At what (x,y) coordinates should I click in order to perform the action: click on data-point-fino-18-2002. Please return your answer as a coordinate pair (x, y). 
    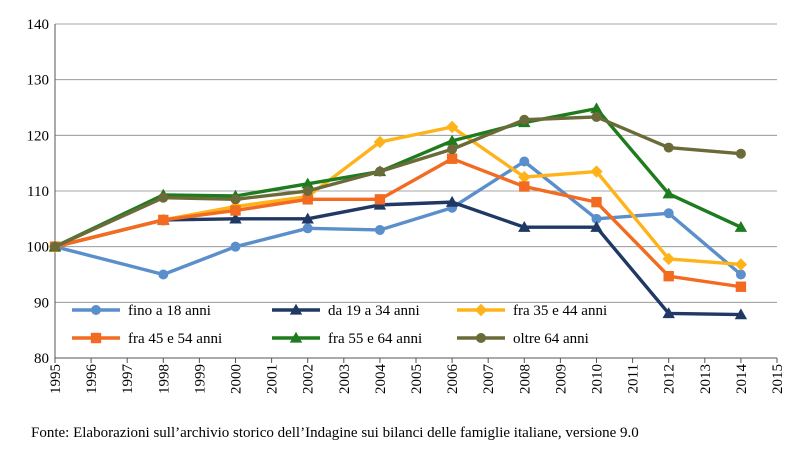
    Looking at the image, I should click on (307, 228).